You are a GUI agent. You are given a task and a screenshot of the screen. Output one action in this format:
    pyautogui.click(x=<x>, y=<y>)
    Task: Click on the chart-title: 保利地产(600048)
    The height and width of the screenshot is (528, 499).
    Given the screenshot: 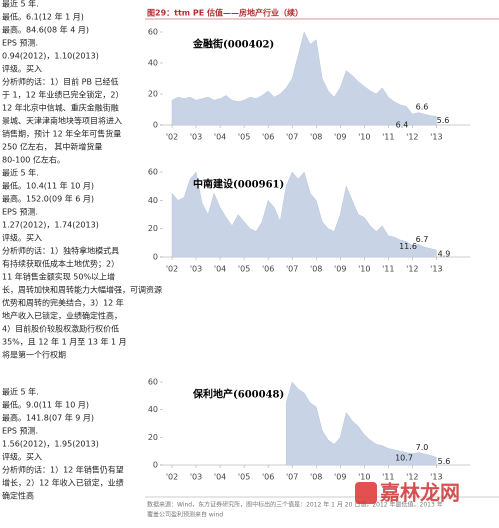 What is the action you would take?
    pyautogui.click(x=238, y=394)
    